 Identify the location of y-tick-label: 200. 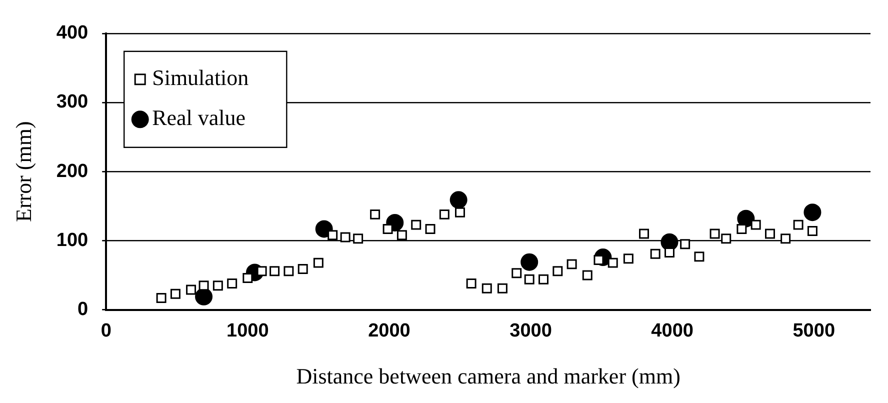
(72, 171).